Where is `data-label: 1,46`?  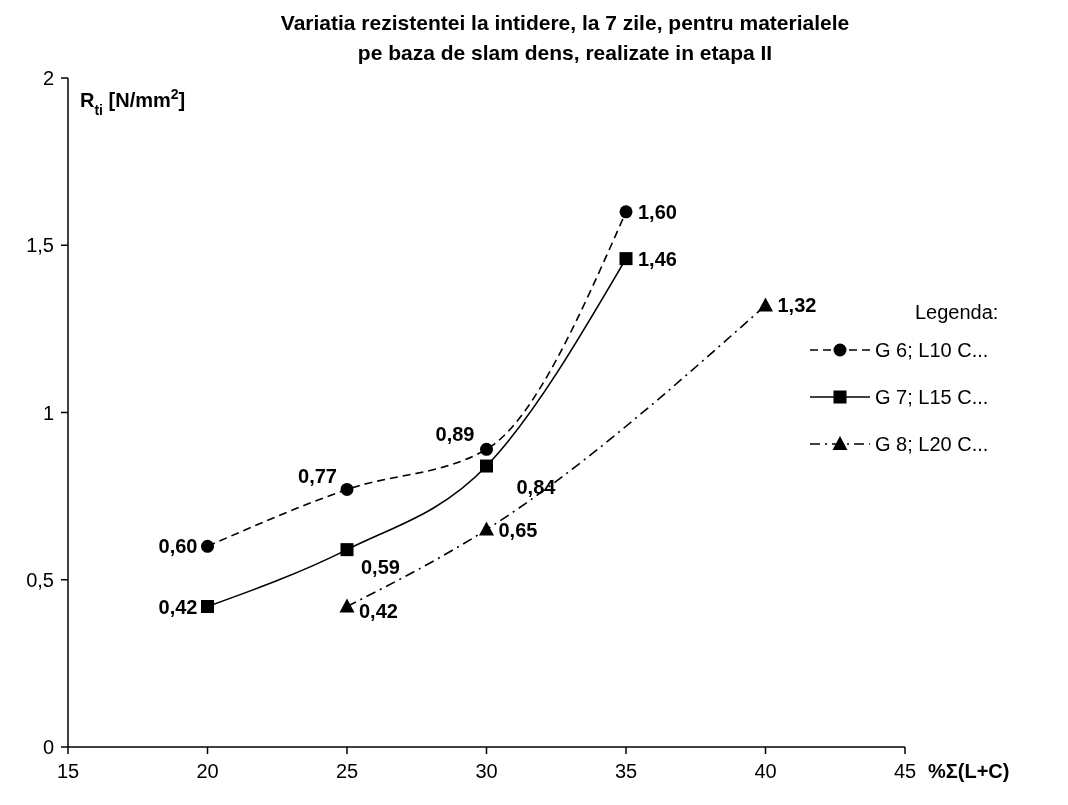 data-label: 1,46 is located at coordinates (657, 258).